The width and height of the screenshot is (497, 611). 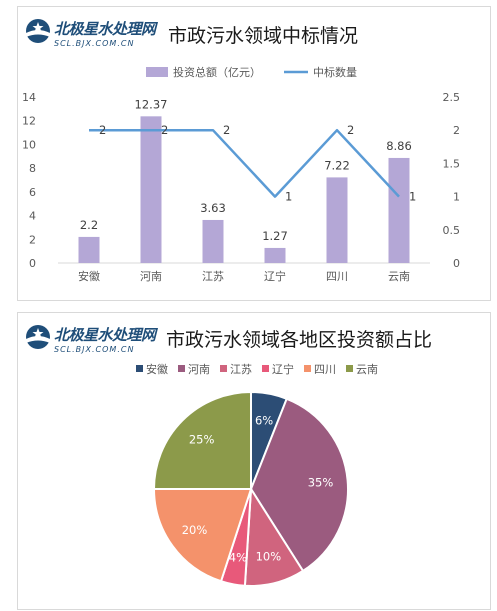 I want to click on x-axis-tick-label: 河南, so click(x=151, y=276).